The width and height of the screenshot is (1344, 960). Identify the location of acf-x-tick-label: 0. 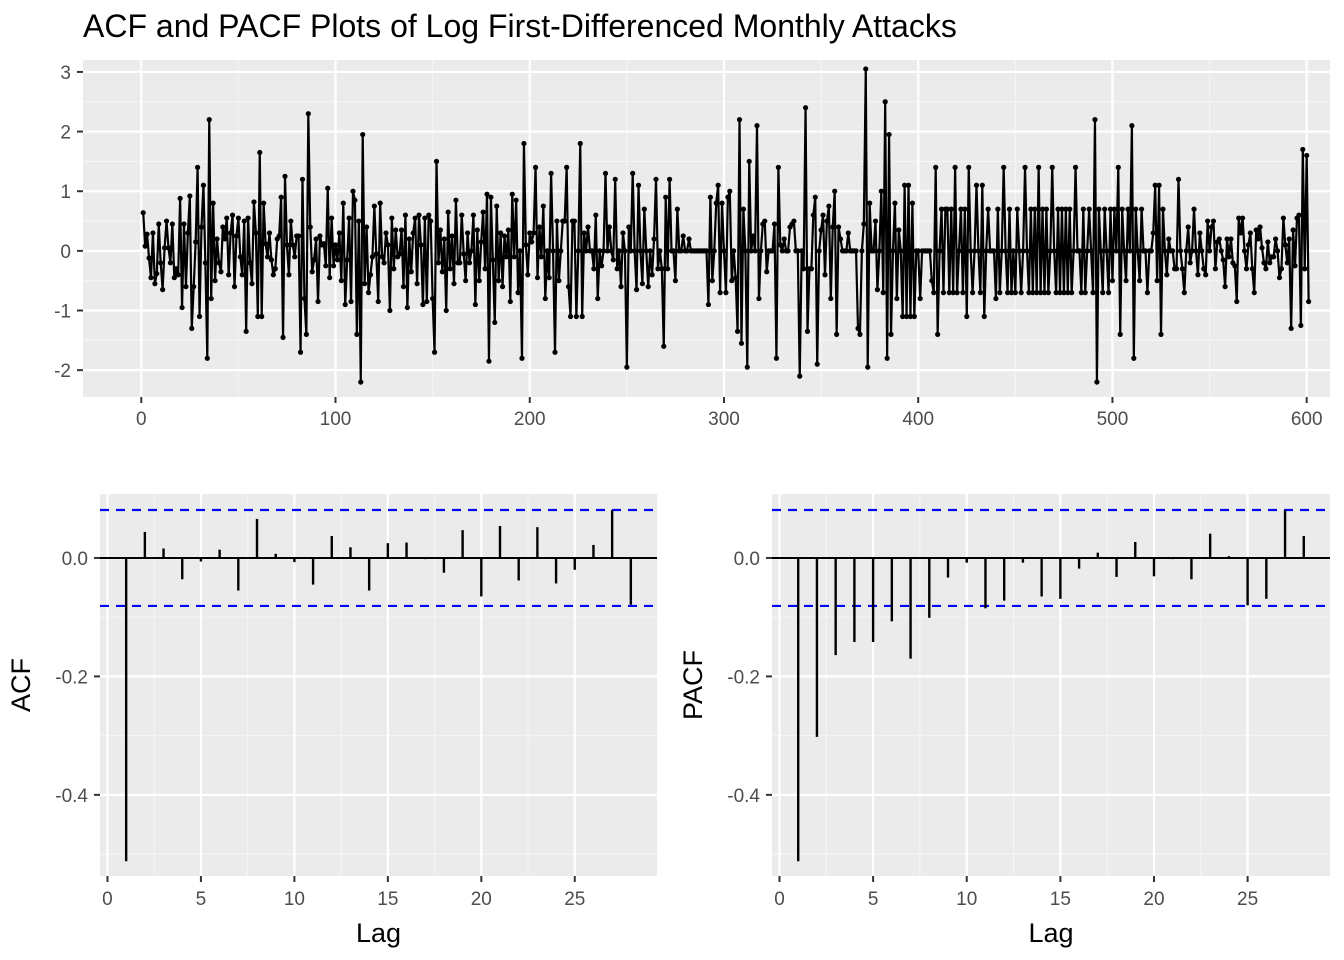
(107, 899).